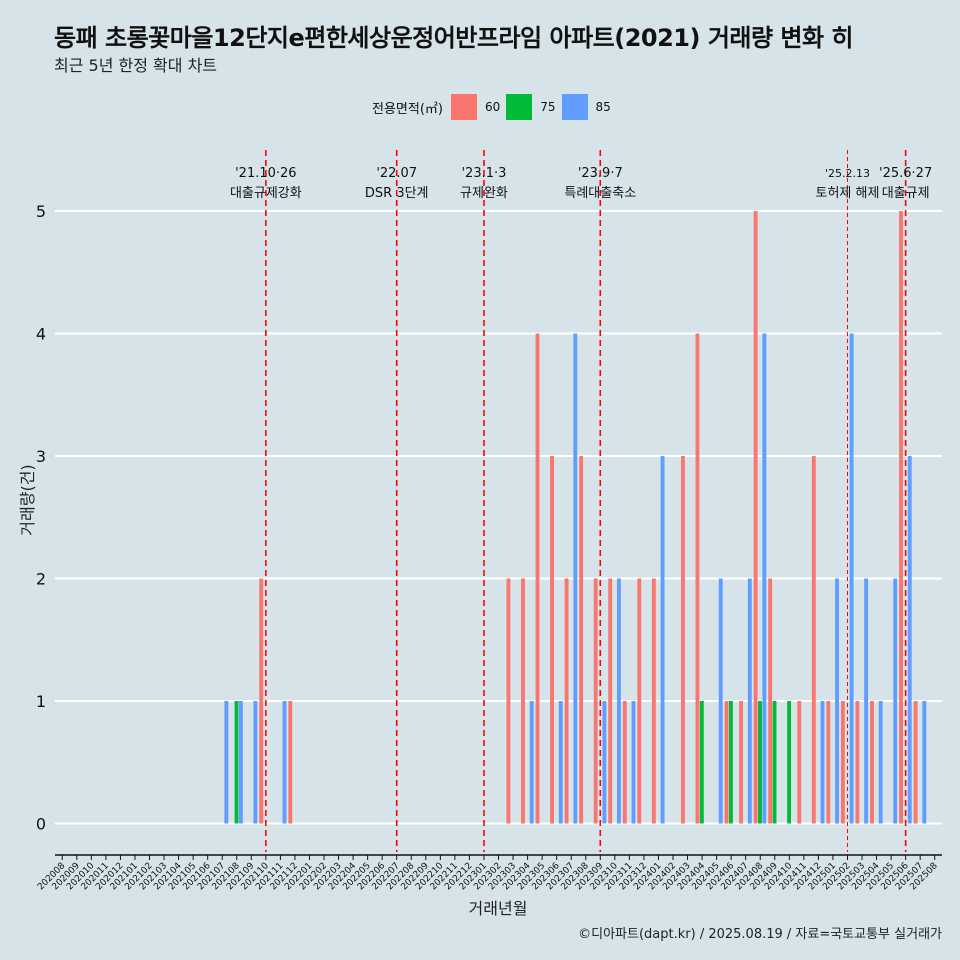 This screenshot has height=960, width=960. What do you see at coordinates (548, 107) in the screenshot?
I see `legend-label-75: 75` at bounding box center [548, 107].